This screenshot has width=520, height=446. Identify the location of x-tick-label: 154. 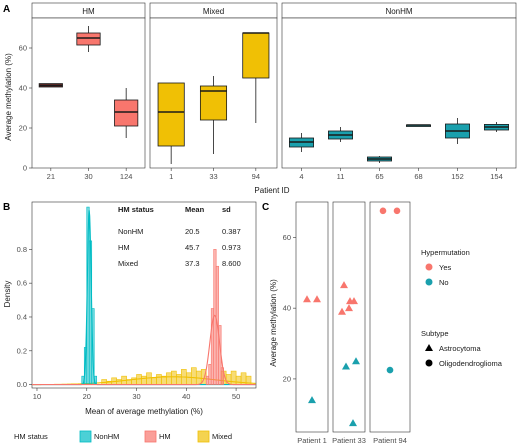
(496, 176).